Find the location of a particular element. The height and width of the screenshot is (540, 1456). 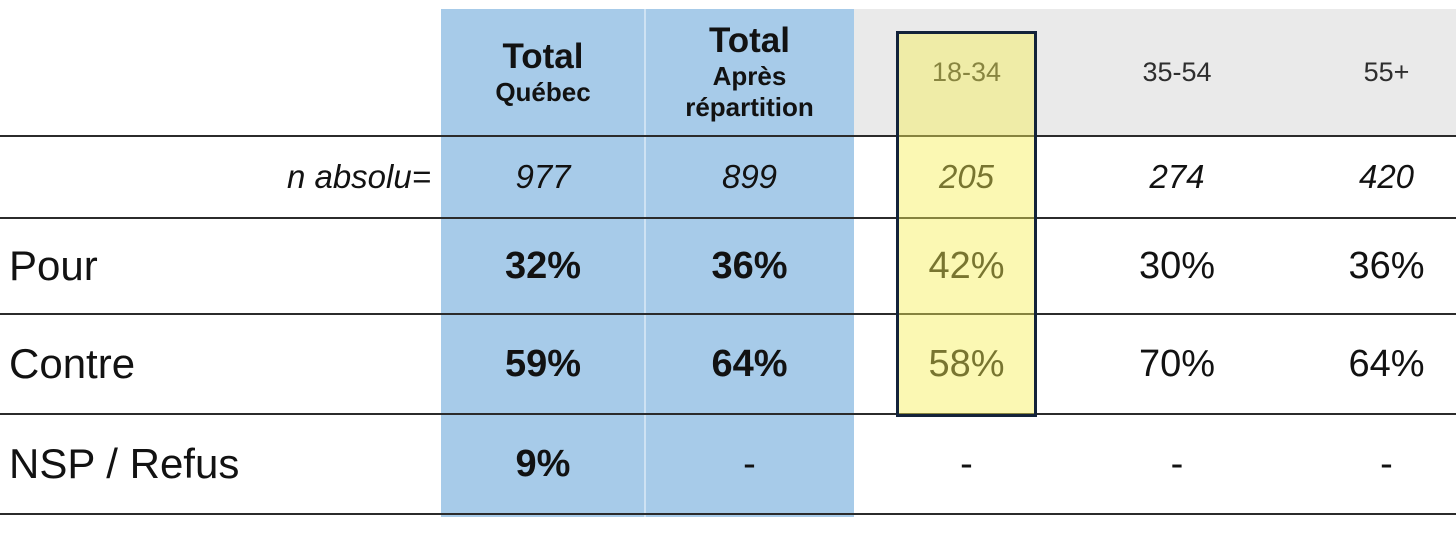

cell-pour-total-quebec: 32% is located at coordinates (543, 265).